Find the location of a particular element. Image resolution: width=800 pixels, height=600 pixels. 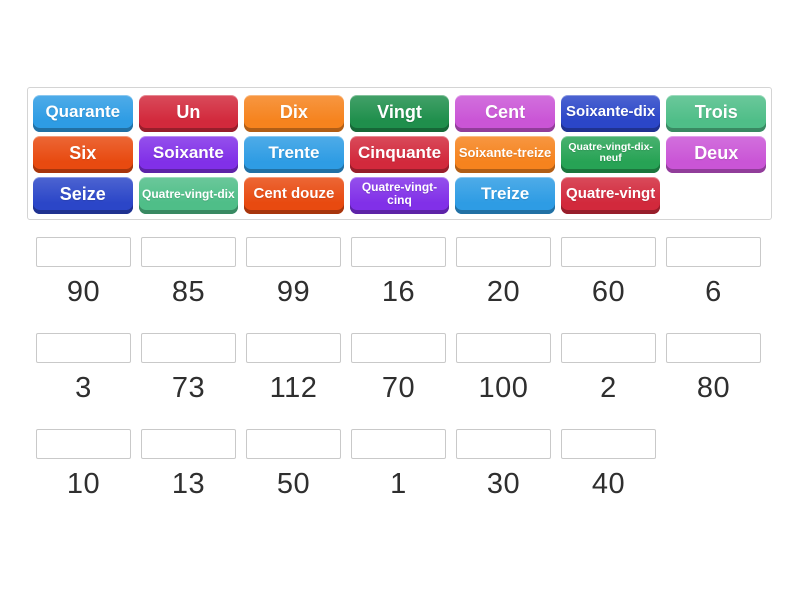

bank-tile-seize: Seize is located at coordinates (83, 195).